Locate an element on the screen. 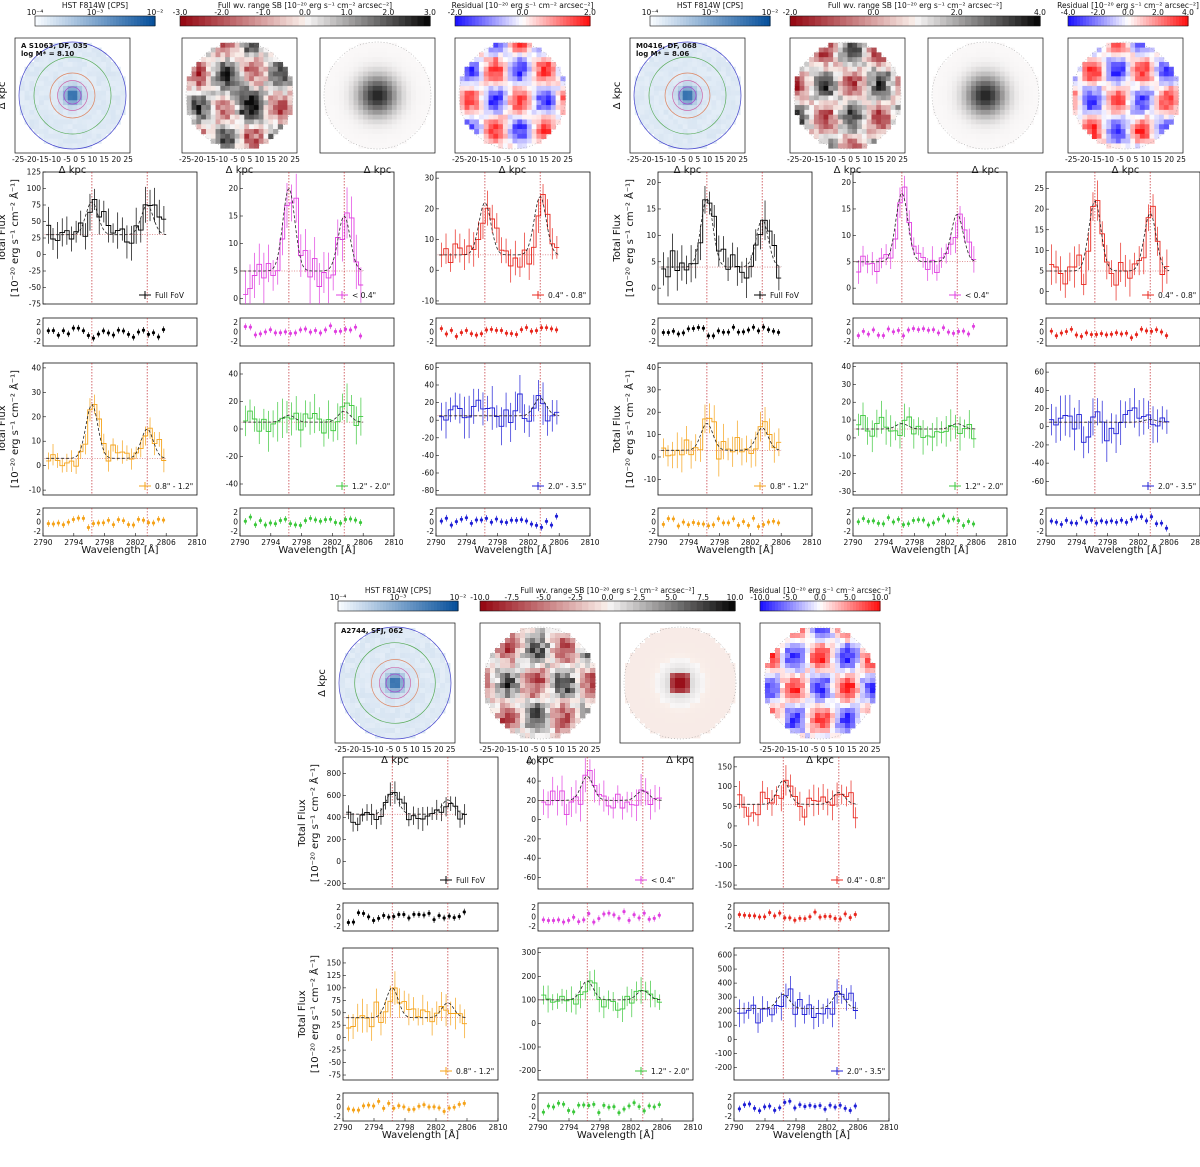  map-x-ticks: -25-20-15-10 -5 0 5 10 15 20 25 is located at coordinates (847, 159).